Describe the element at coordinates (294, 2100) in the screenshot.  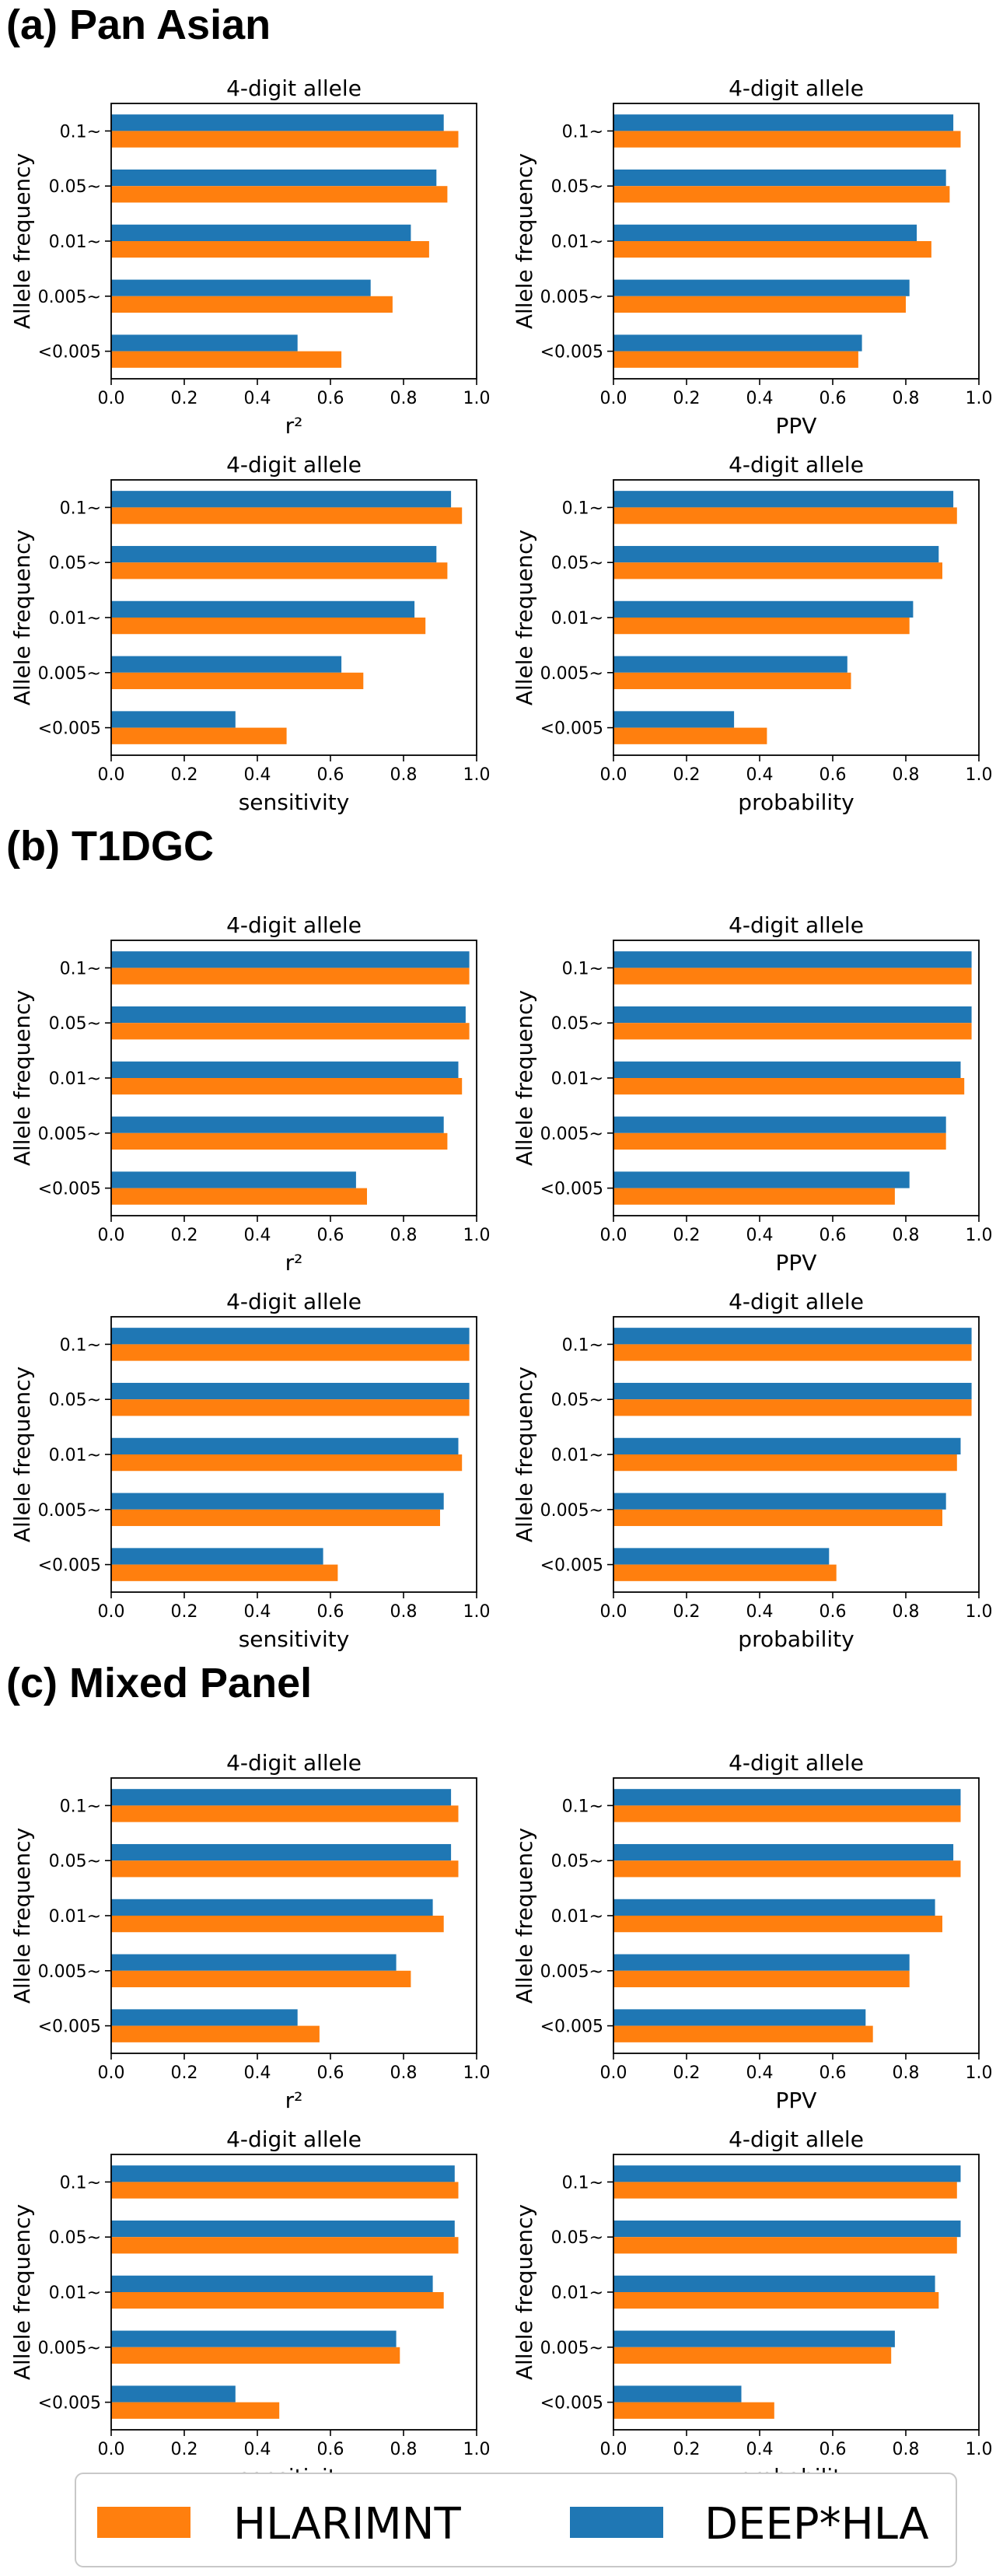
I see `x-axis-label: r²` at that location.